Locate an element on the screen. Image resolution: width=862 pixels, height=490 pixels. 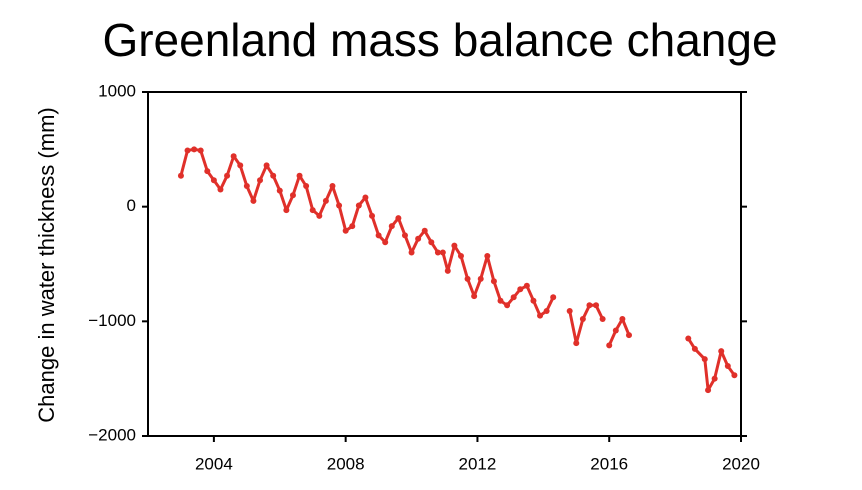
x-tick-label: 2020 is located at coordinates (741, 463).